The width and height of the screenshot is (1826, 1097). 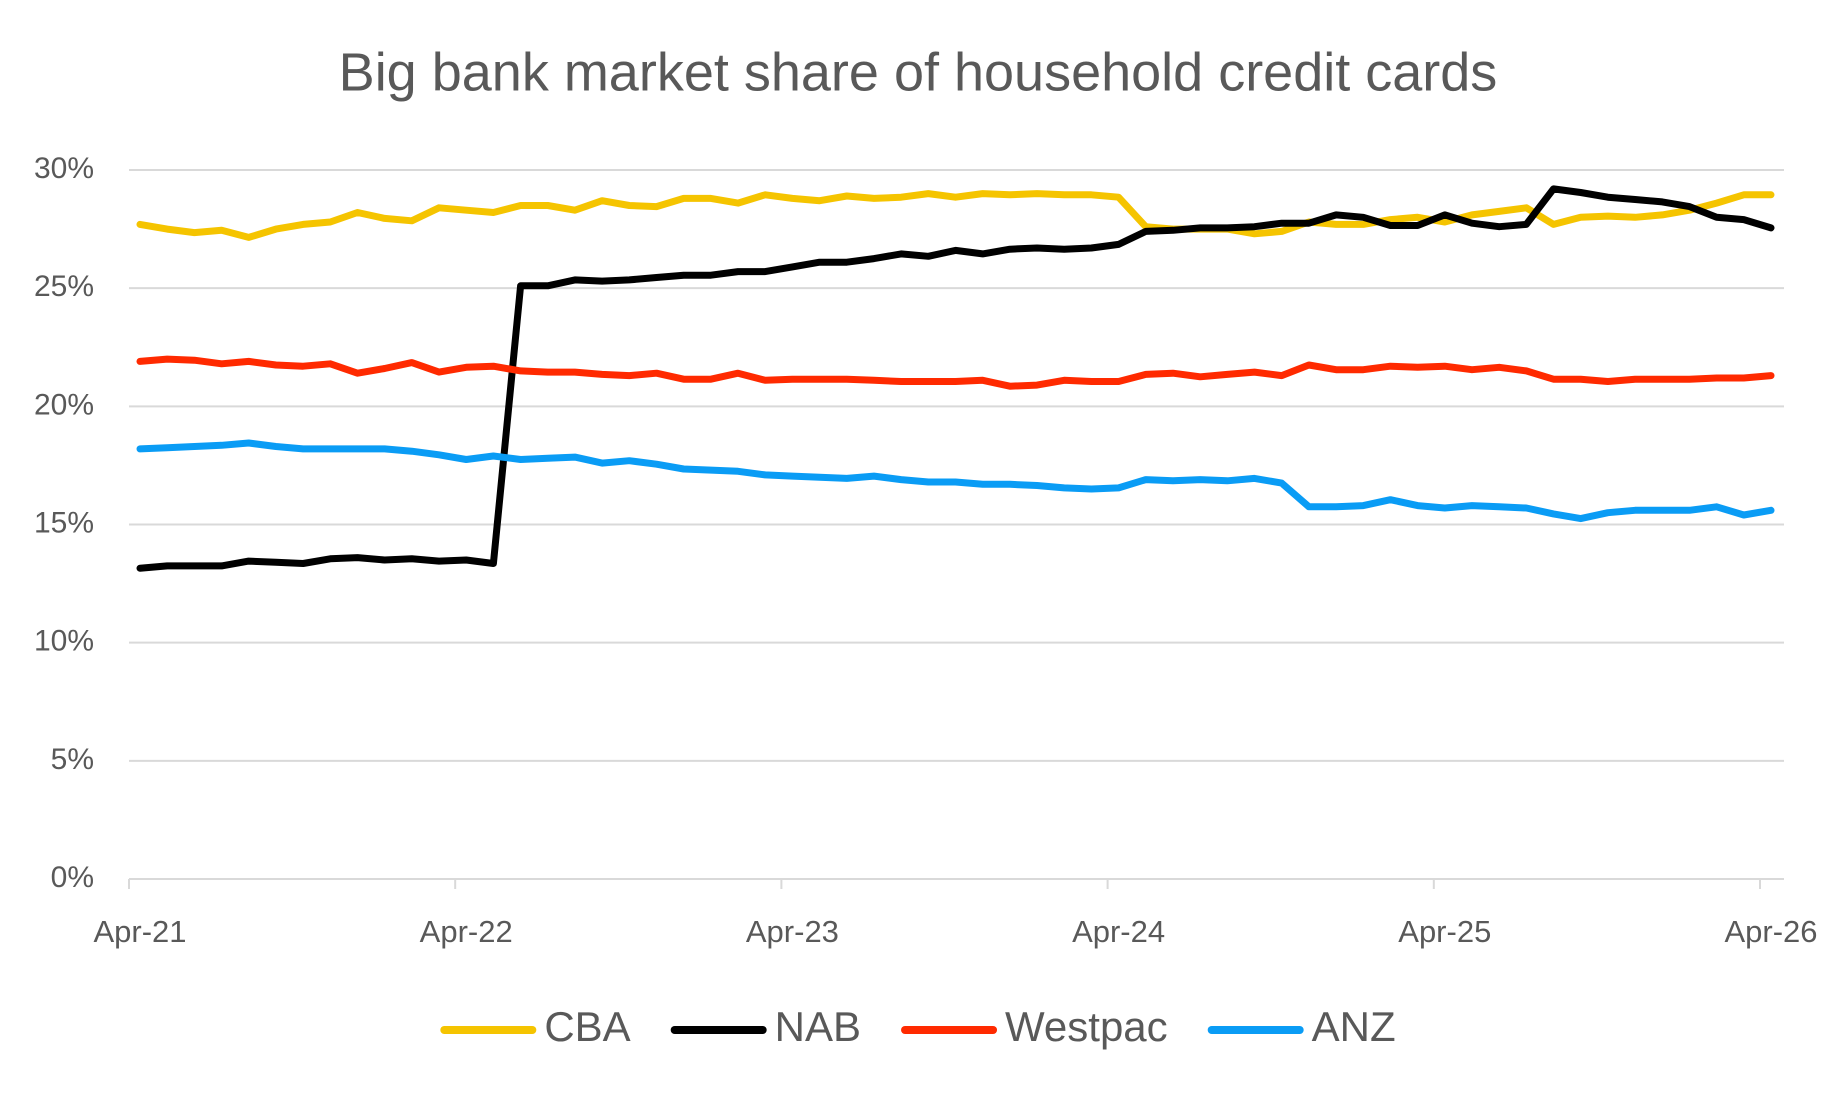 I want to click on y-tick-label: 25%, so click(x=64, y=286).